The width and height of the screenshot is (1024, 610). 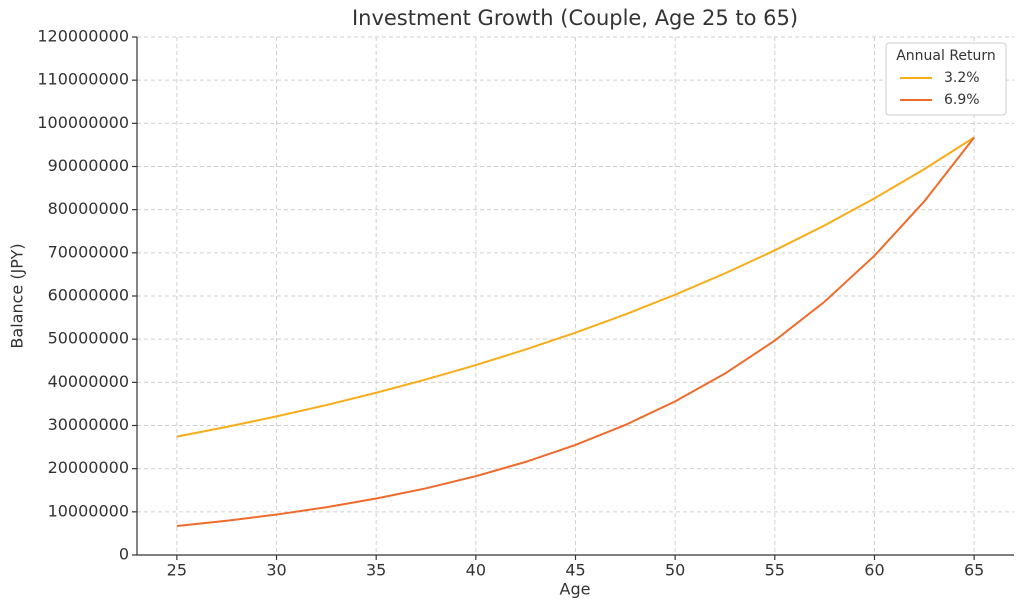 What do you see at coordinates (476, 570) in the screenshot?
I see `x-tick-label: 40` at bounding box center [476, 570].